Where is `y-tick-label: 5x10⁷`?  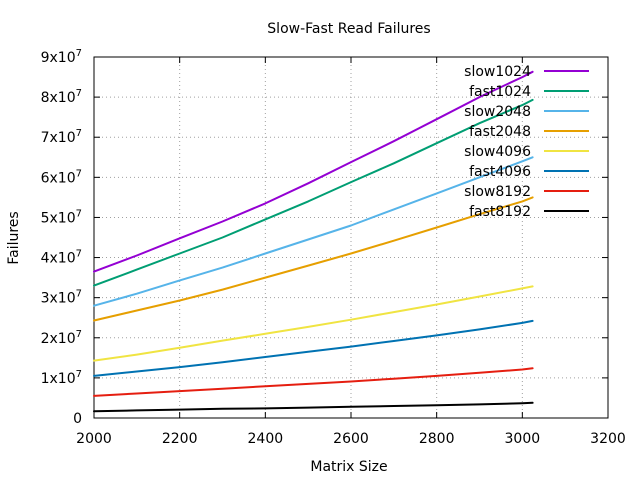 y-tick-label: 5x10⁷ is located at coordinates (61, 217).